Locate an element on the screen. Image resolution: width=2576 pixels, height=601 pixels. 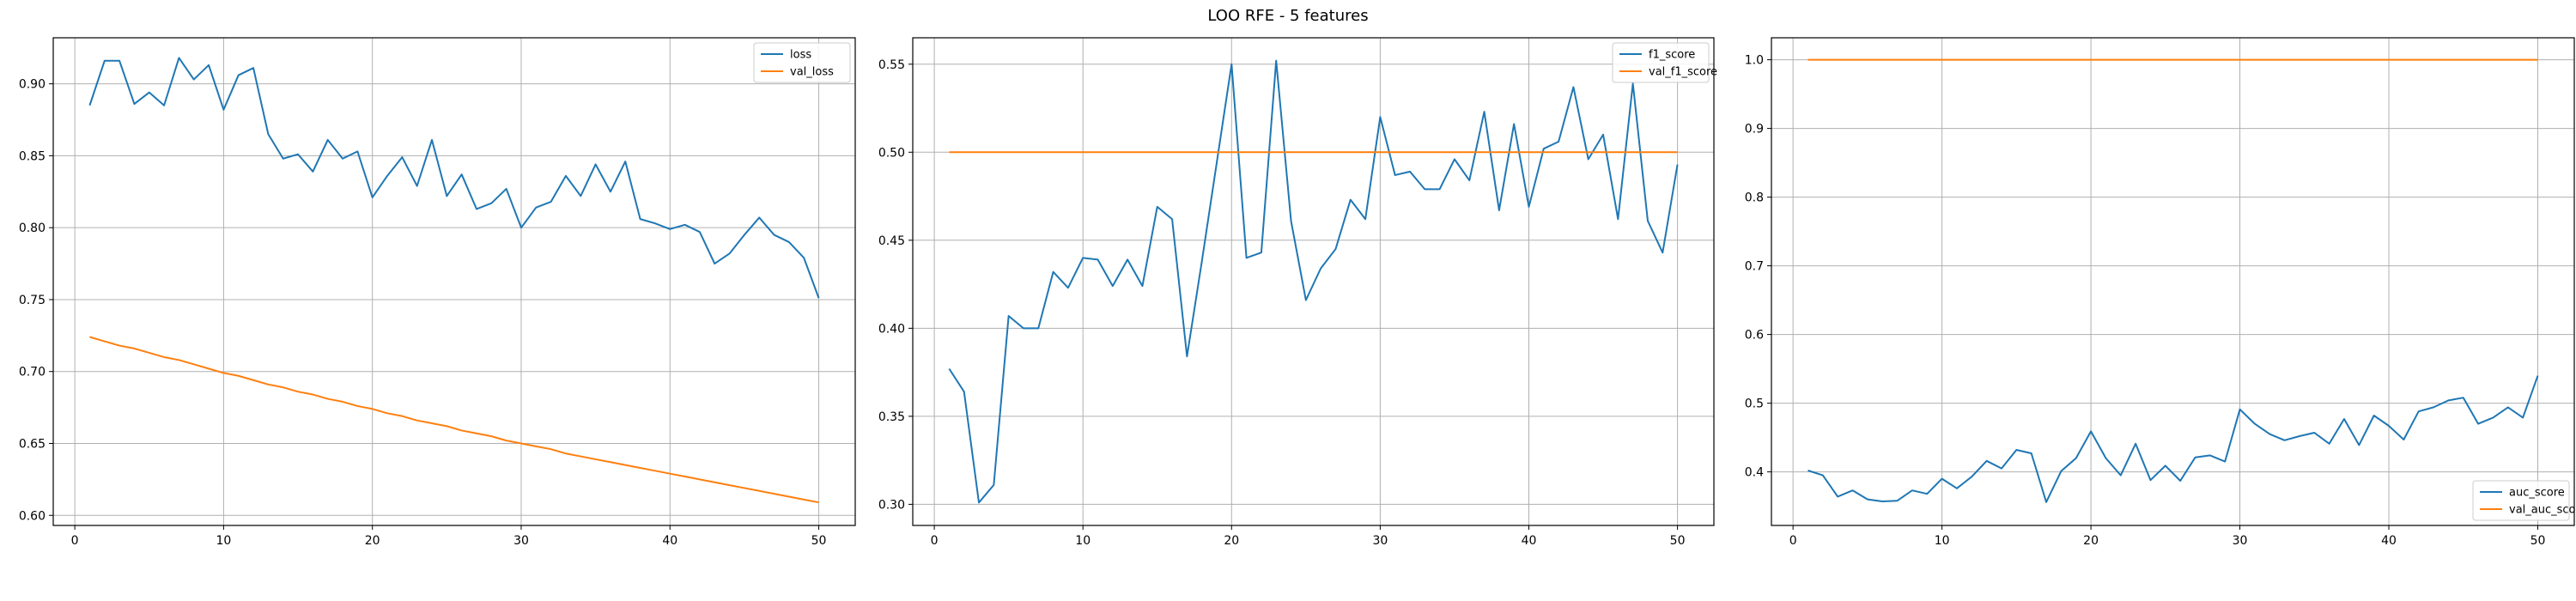
y-tick-label: 0.50 is located at coordinates (892, 153).